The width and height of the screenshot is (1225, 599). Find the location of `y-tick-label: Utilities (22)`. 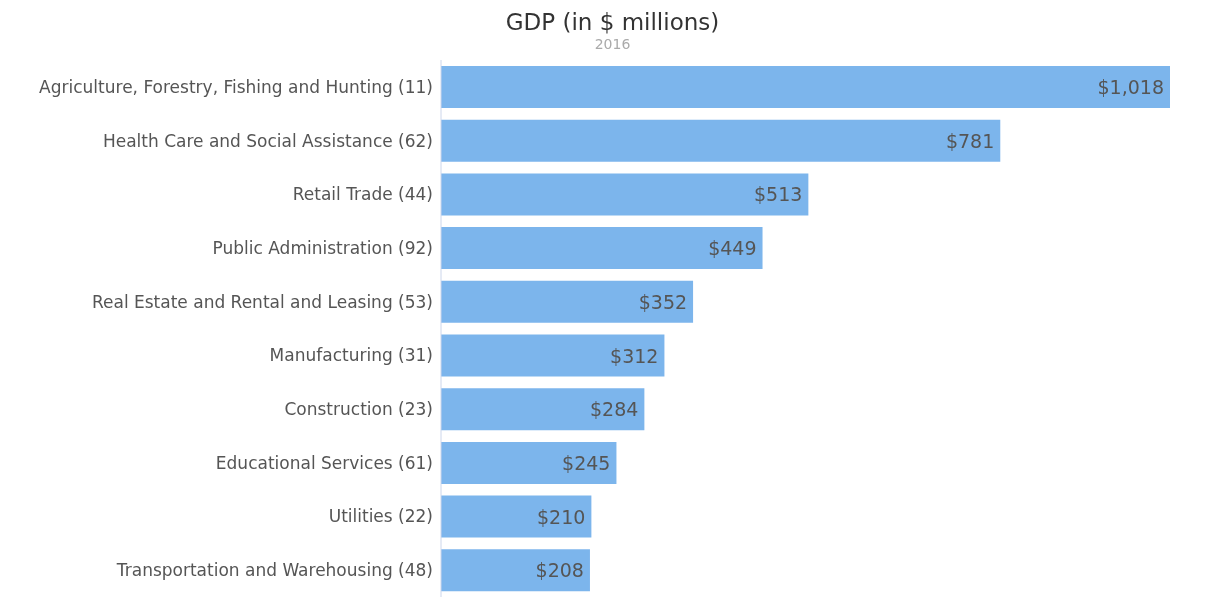

y-tick-label: Utilities (22) is located at coordinates (380, 516).